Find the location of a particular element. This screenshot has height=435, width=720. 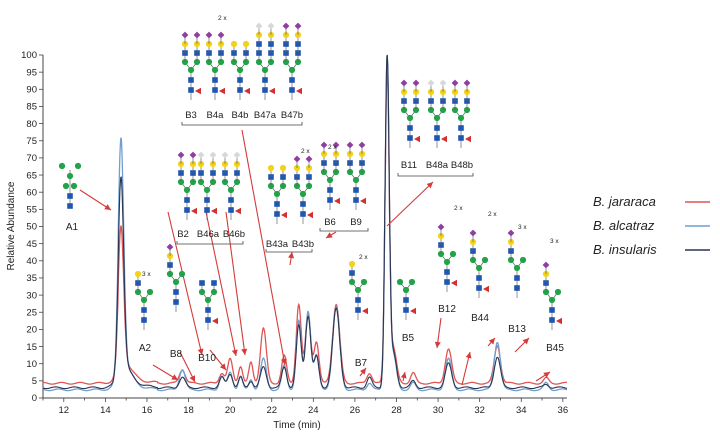

glycan-label: B46b is located at coordinates (234, 234).